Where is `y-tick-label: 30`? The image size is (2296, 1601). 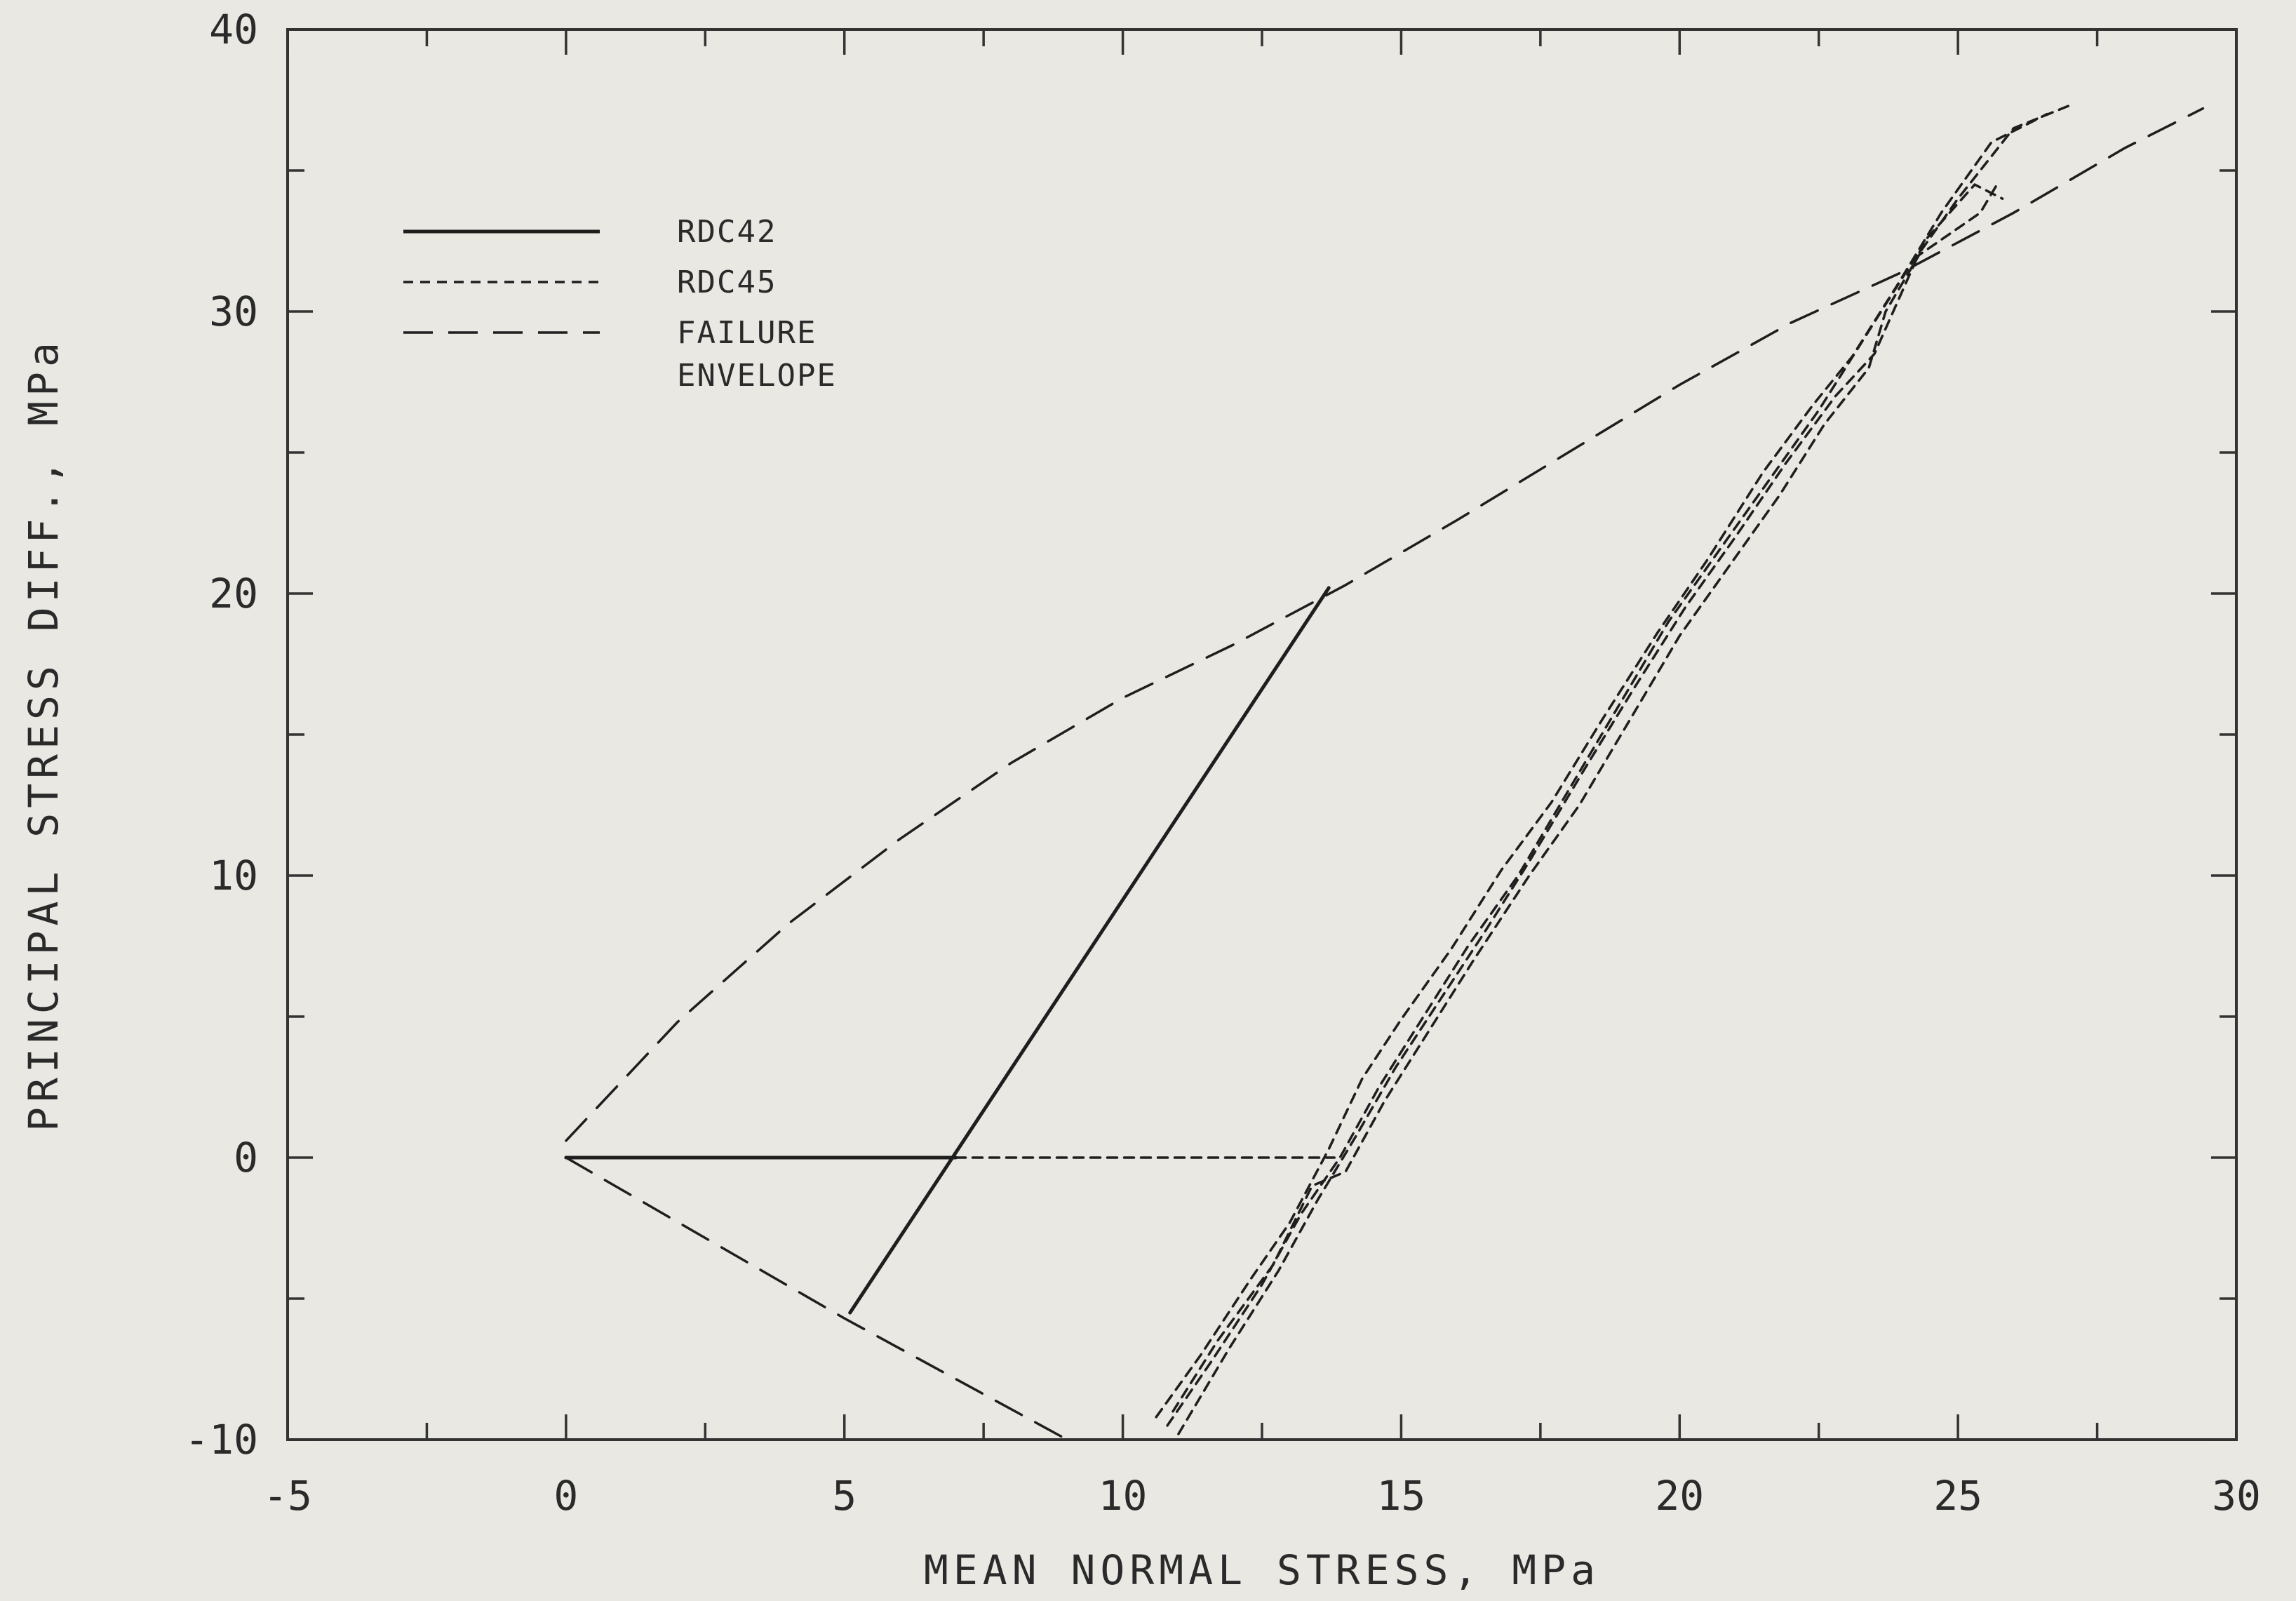
y-tick-label: 30 is located at coordinates (233, 311).